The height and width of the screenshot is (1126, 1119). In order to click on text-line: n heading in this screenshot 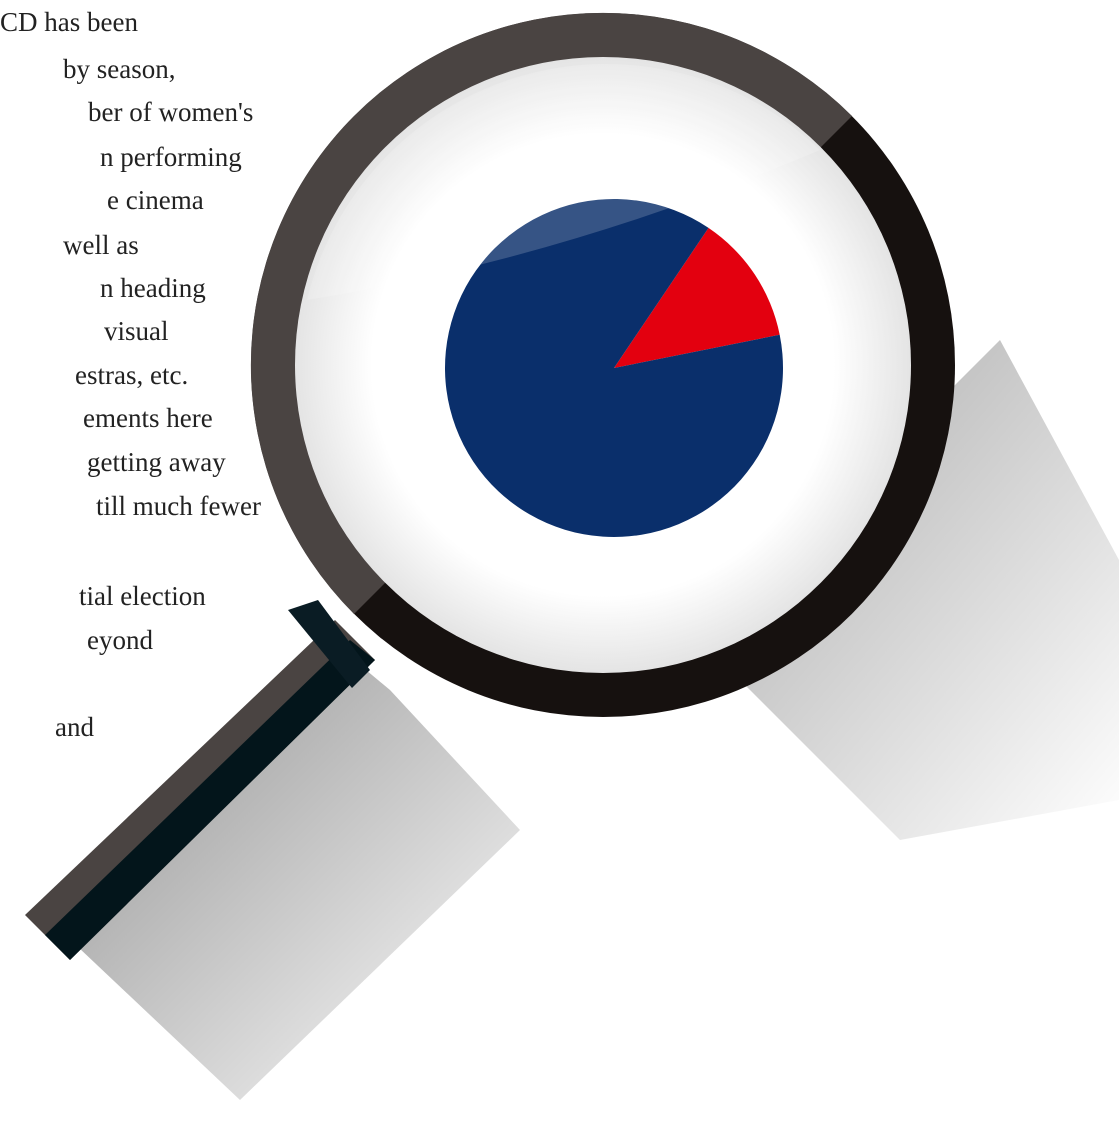, I will do `click(153, 288)`.